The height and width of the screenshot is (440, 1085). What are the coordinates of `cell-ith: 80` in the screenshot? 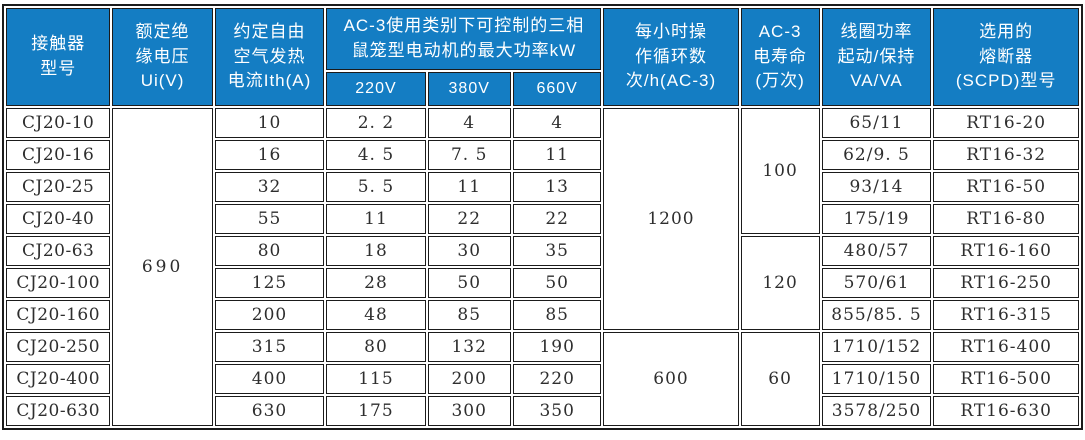 It's located at (269, 251).